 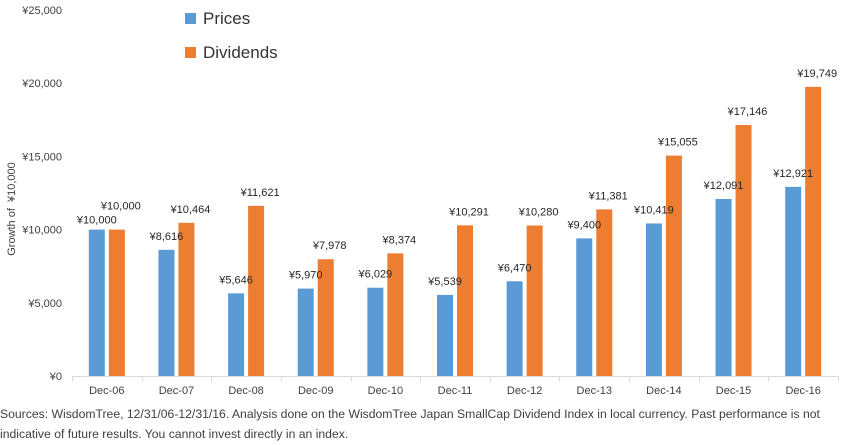 What do you see at coordinates (176, 391) in the screenshot?
I see `x-tick-label: Dec-07` at bounding box center [176, 391].